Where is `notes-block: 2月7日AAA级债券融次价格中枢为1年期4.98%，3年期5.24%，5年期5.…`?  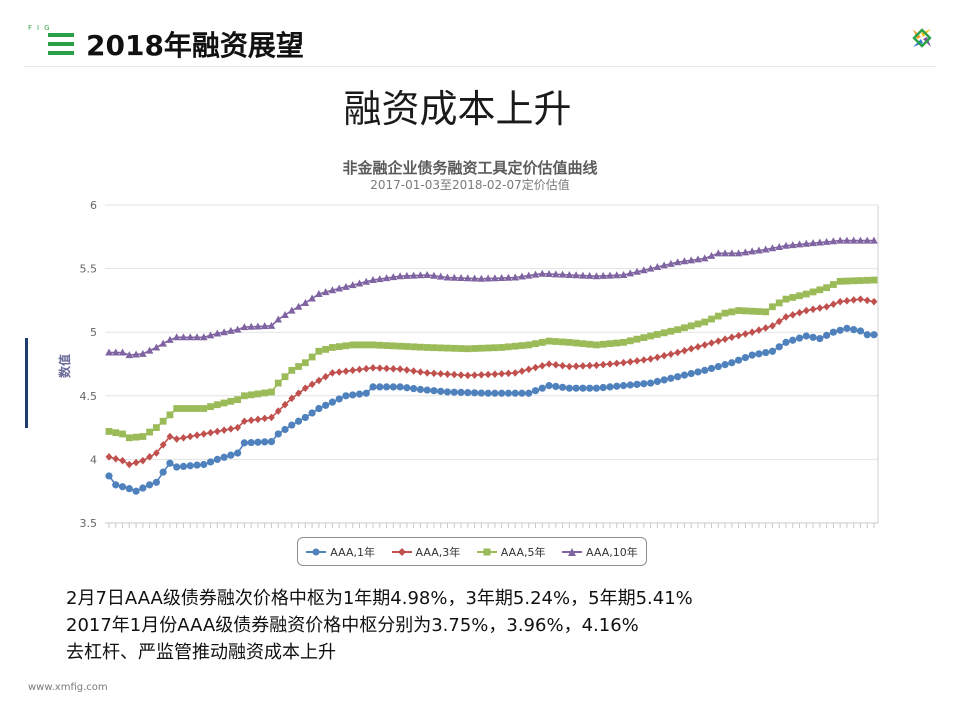
notes-block: 2月7日AAA级债券融次价格中枢为1年期4.98%，3年期5.24%，5年期5.… is located at coordinates (379, 625).